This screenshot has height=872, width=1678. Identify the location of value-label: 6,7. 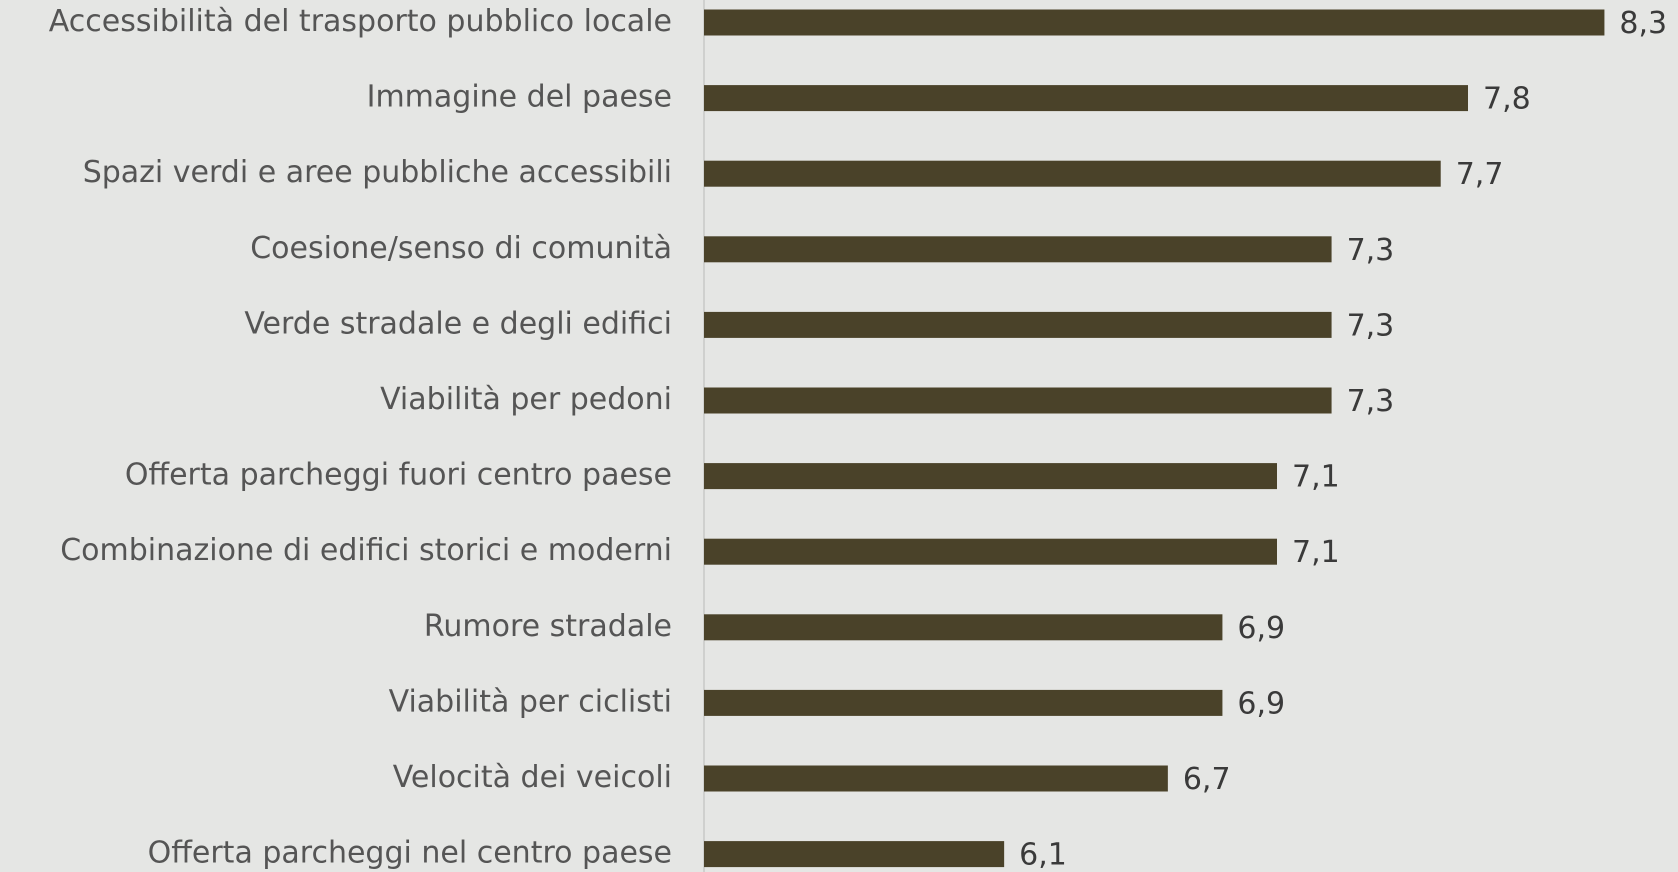
(1207, 779).